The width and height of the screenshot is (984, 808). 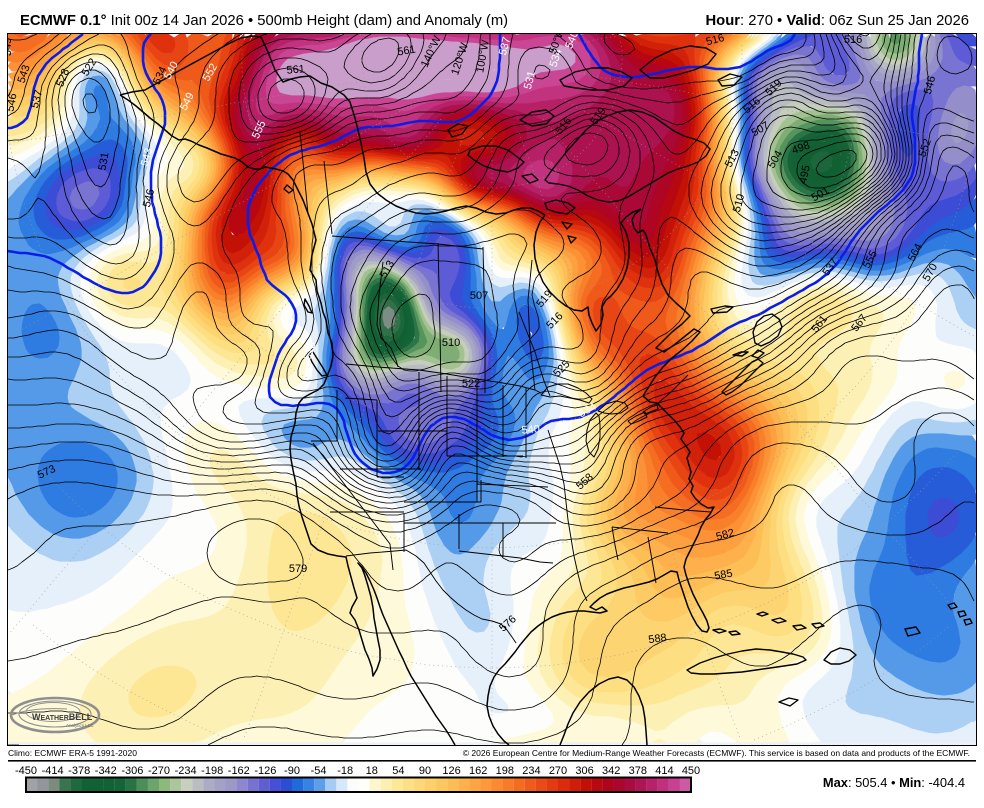 What do you see at coordinates (638, 771) in the screenshot?
I see `svg-text: 378` at bounding box center [638, 771].